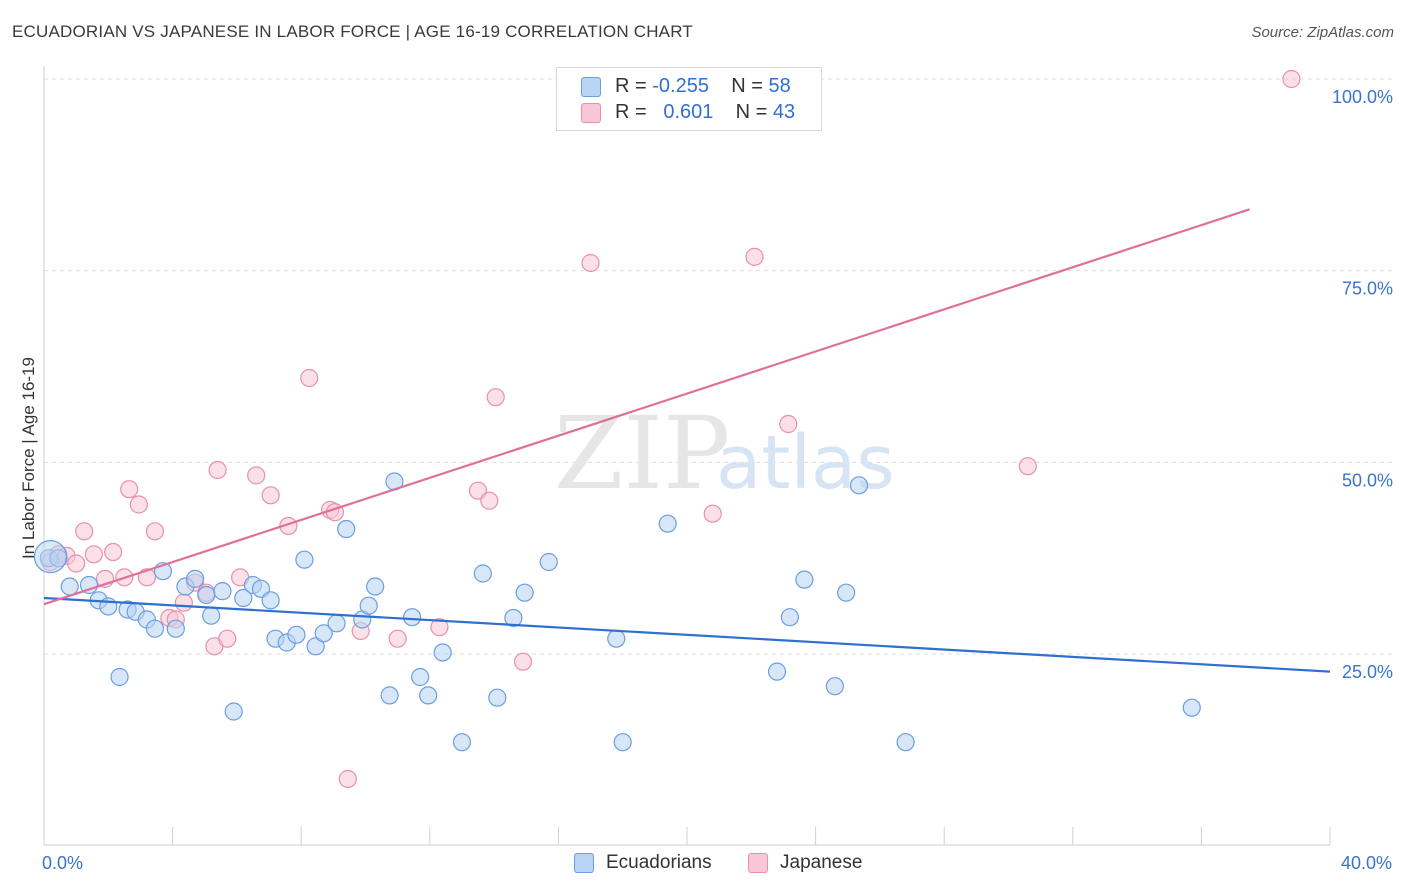  What do you see at coordinates (758, 863) in the screenshot?
I see `japanese-legend-swatch` at bounding box center [758, 863].